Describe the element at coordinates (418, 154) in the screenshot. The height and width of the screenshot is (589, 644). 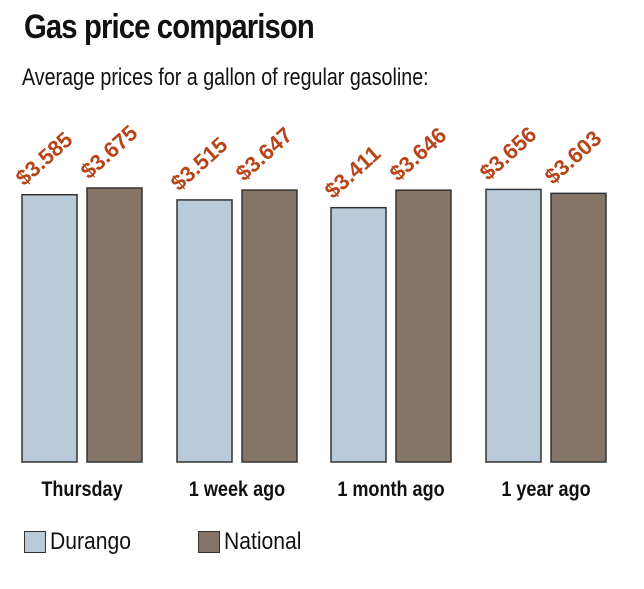
I see `value-label-national-2: $3.646` at that location.